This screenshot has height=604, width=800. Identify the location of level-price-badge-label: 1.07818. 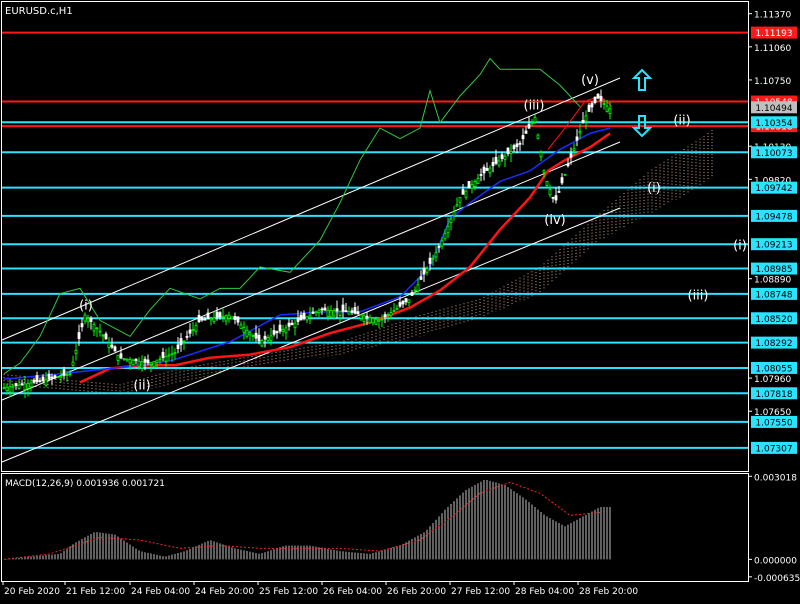
(773, 395).